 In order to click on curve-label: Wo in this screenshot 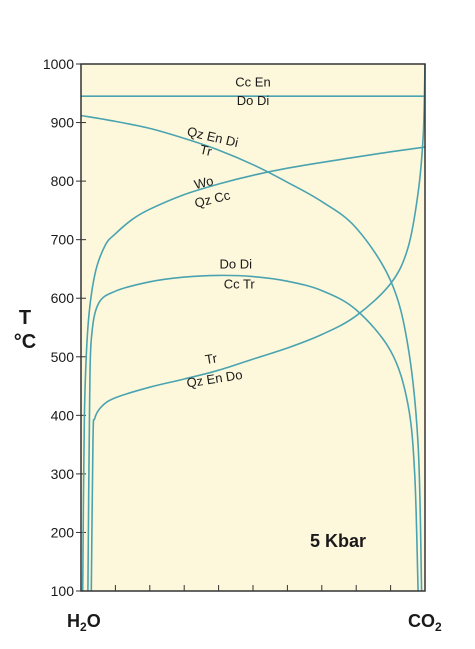, I will do `click(204, 182)`.